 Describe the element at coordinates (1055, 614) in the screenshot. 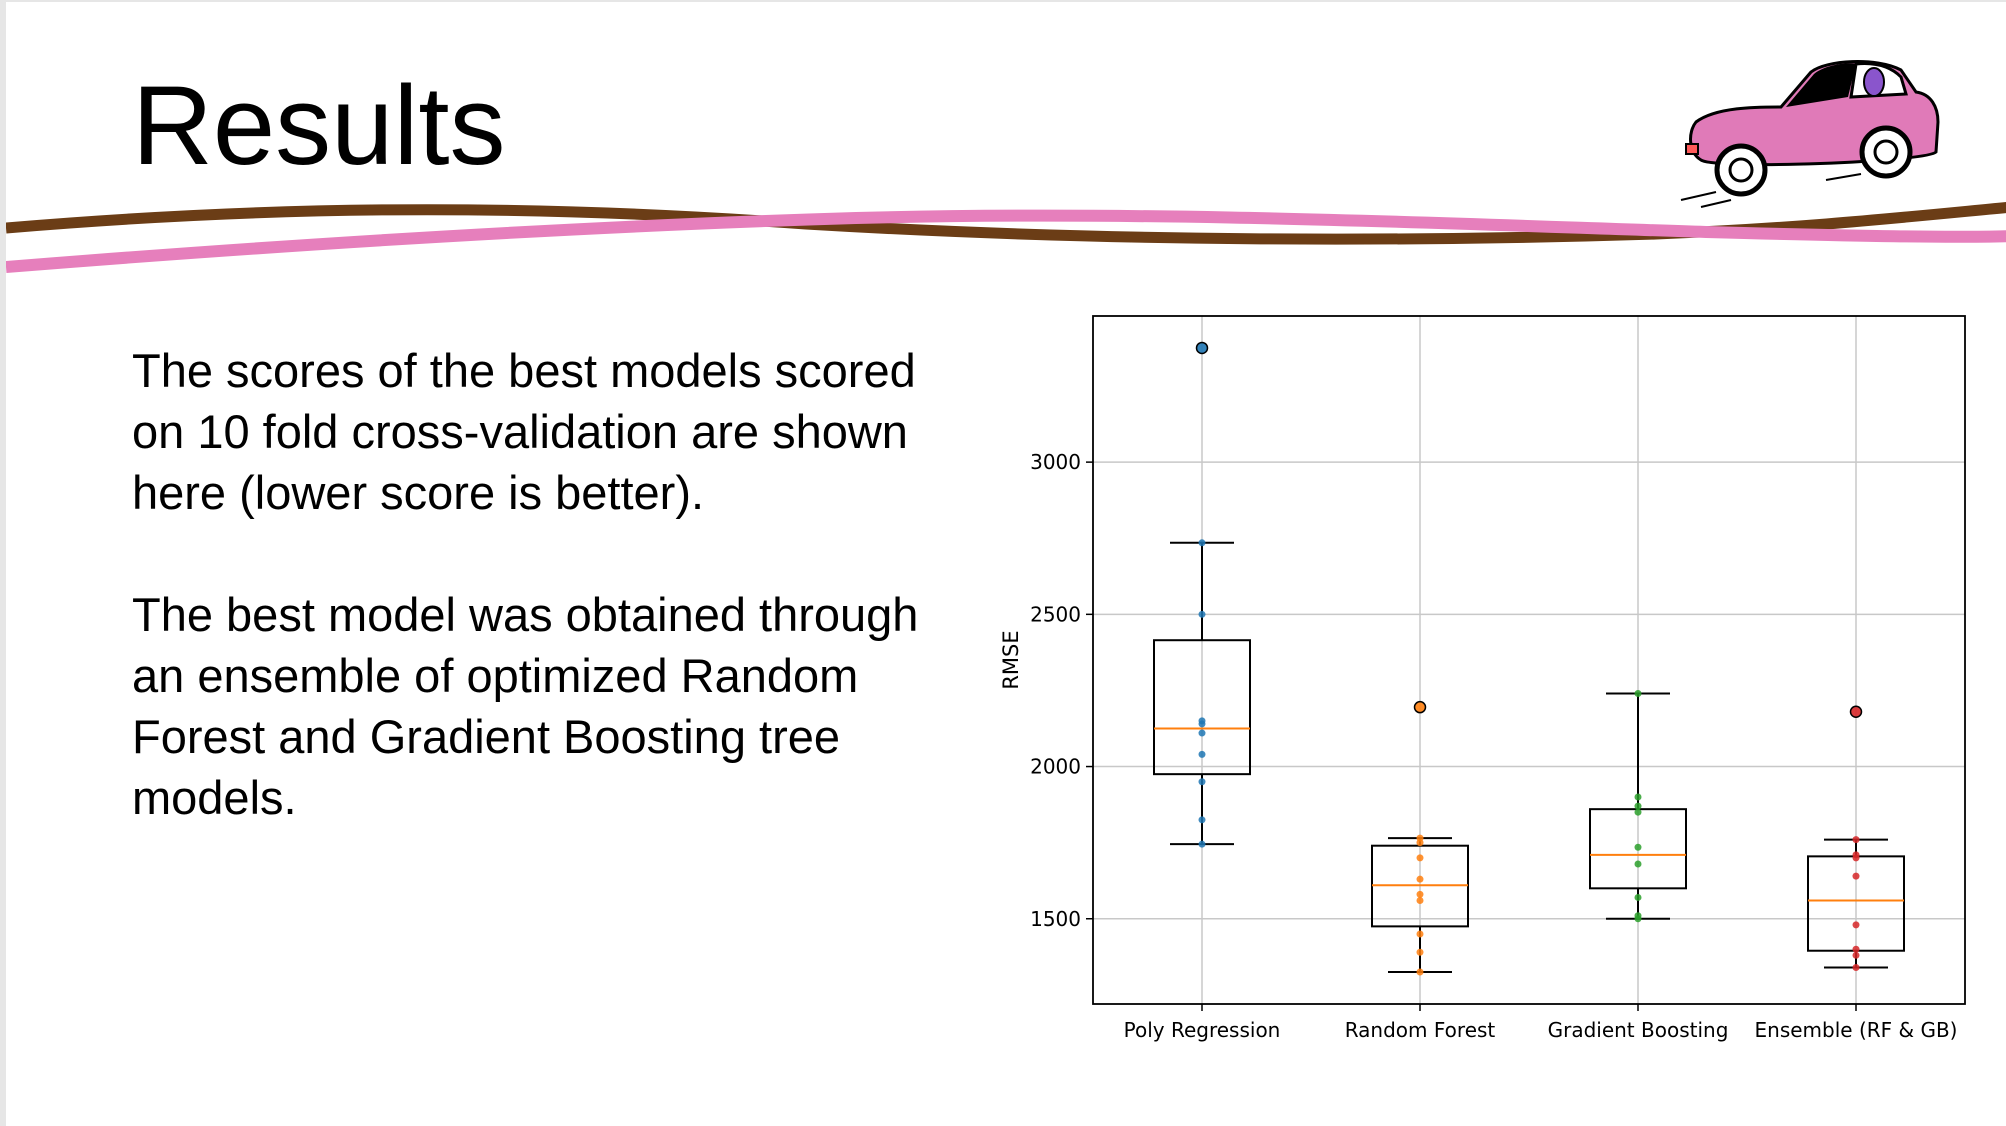

I see `y-tick-label: 2500` at that location.